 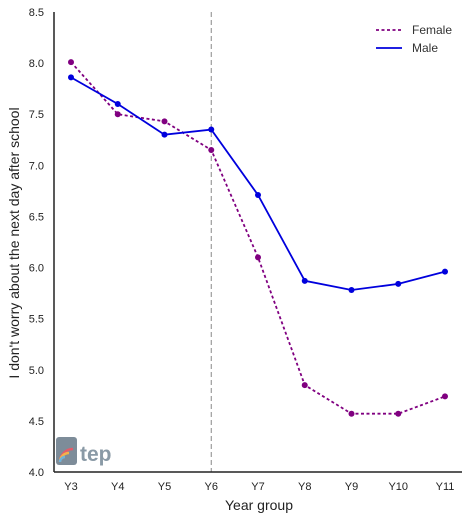 What do you see at coordinates (211, 487) in the screenshot?
I see `x-tick-label: Y6` at bounding box center [211, 487].